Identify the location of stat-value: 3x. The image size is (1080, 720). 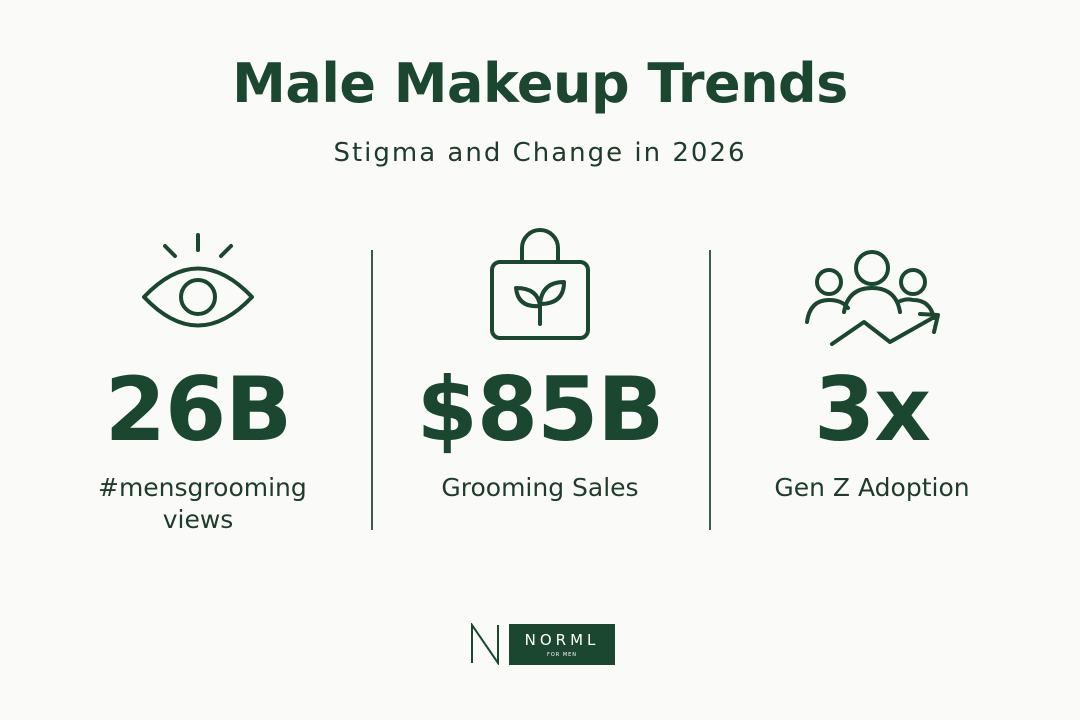
(872, 409).